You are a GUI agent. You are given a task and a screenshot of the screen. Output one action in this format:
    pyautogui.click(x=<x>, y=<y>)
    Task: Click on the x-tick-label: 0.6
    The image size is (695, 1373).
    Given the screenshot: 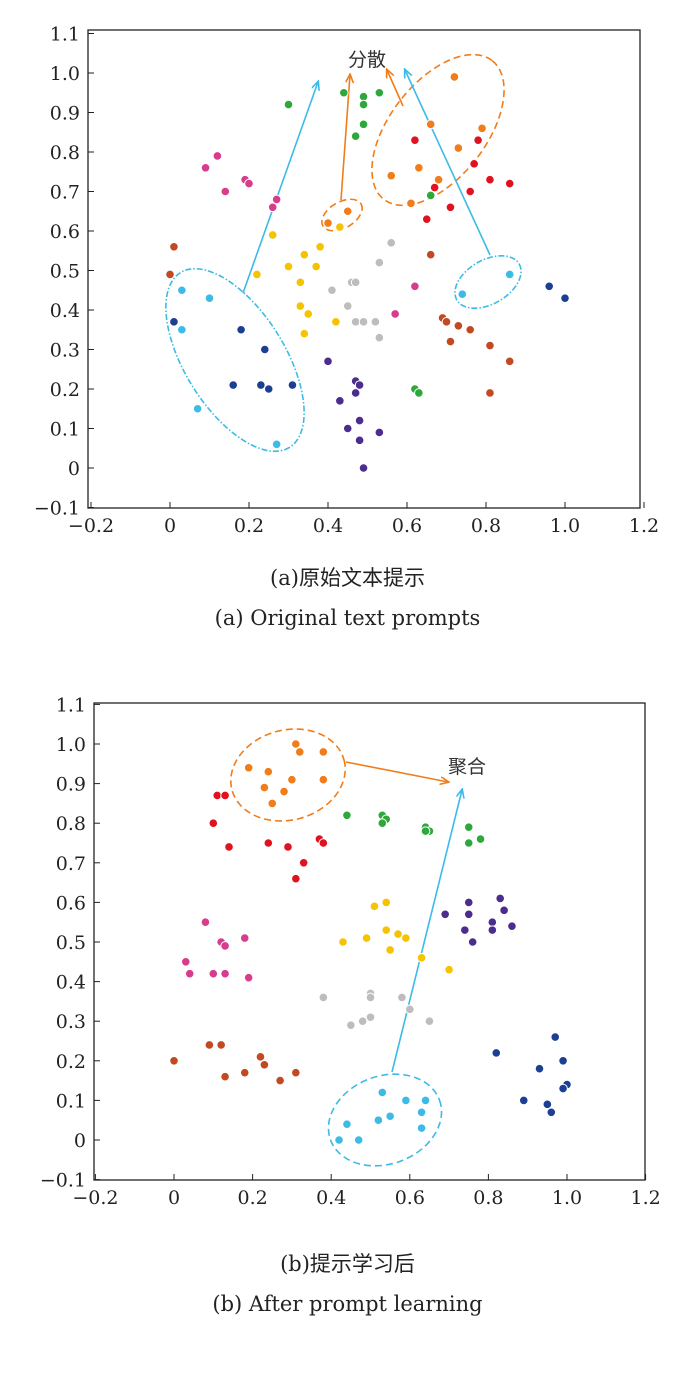 What is the action you would take?
    pyautogui.click(x=407, y=526)
    